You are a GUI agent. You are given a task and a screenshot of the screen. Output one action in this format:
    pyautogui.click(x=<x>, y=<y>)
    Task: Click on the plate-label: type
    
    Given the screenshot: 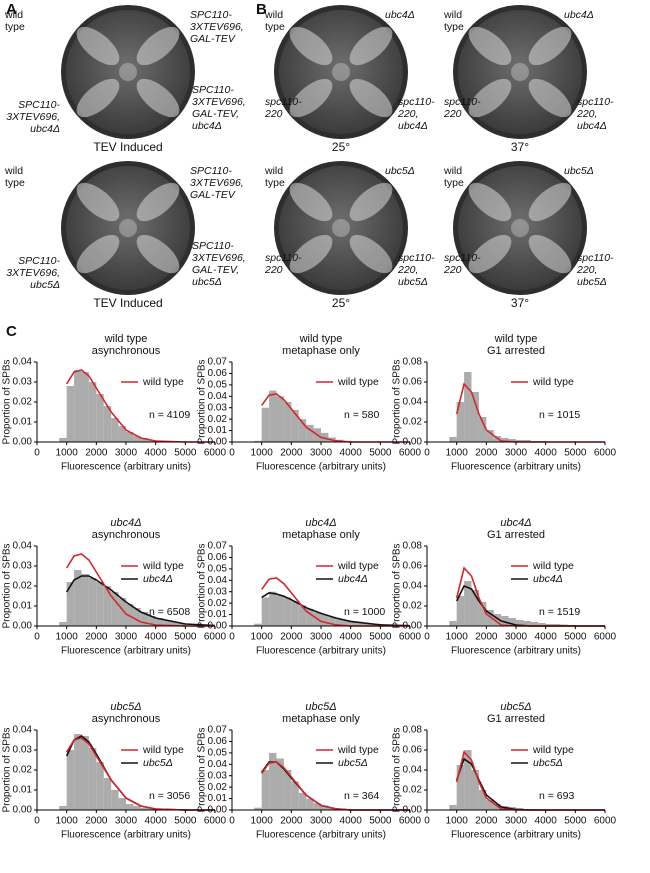 What is the action you would take?
    pyautogui.click(x=454, y=183)
    